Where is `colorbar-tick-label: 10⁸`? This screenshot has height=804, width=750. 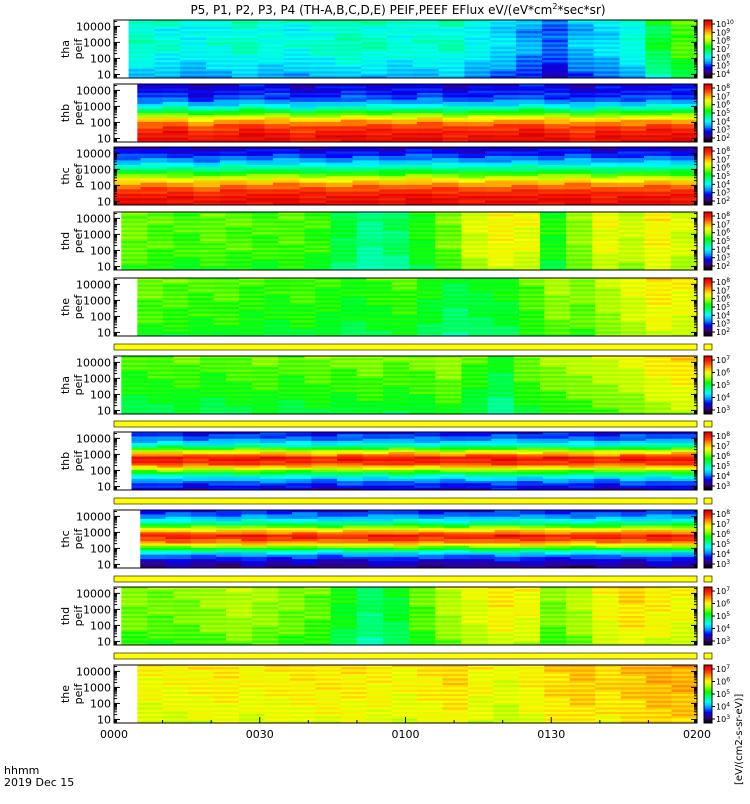
colorbar-tick-label: 10⁸ is located at coordinates (723, 436).